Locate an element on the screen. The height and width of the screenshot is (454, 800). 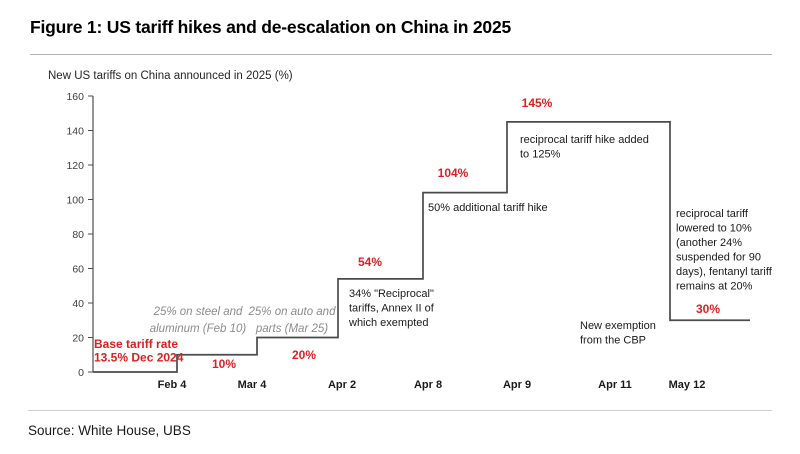
annotation-steel-aluminum: 25% on steel and aluminum (Feb 10) is located at coordinates (198, 320).